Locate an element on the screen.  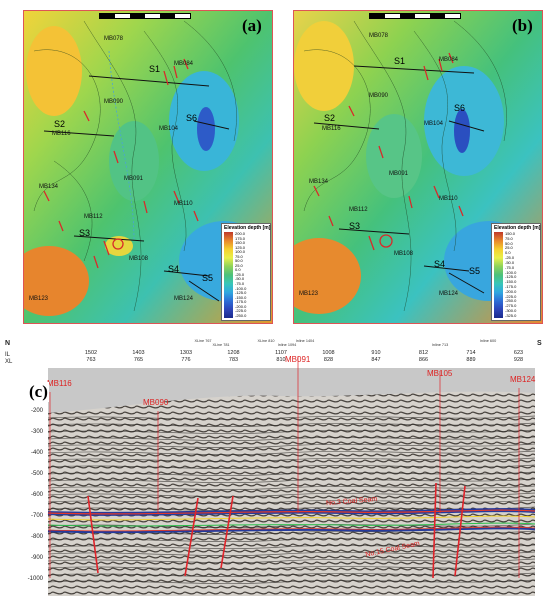
legend-tick: -100.0 is located at coordinates (241, 288).